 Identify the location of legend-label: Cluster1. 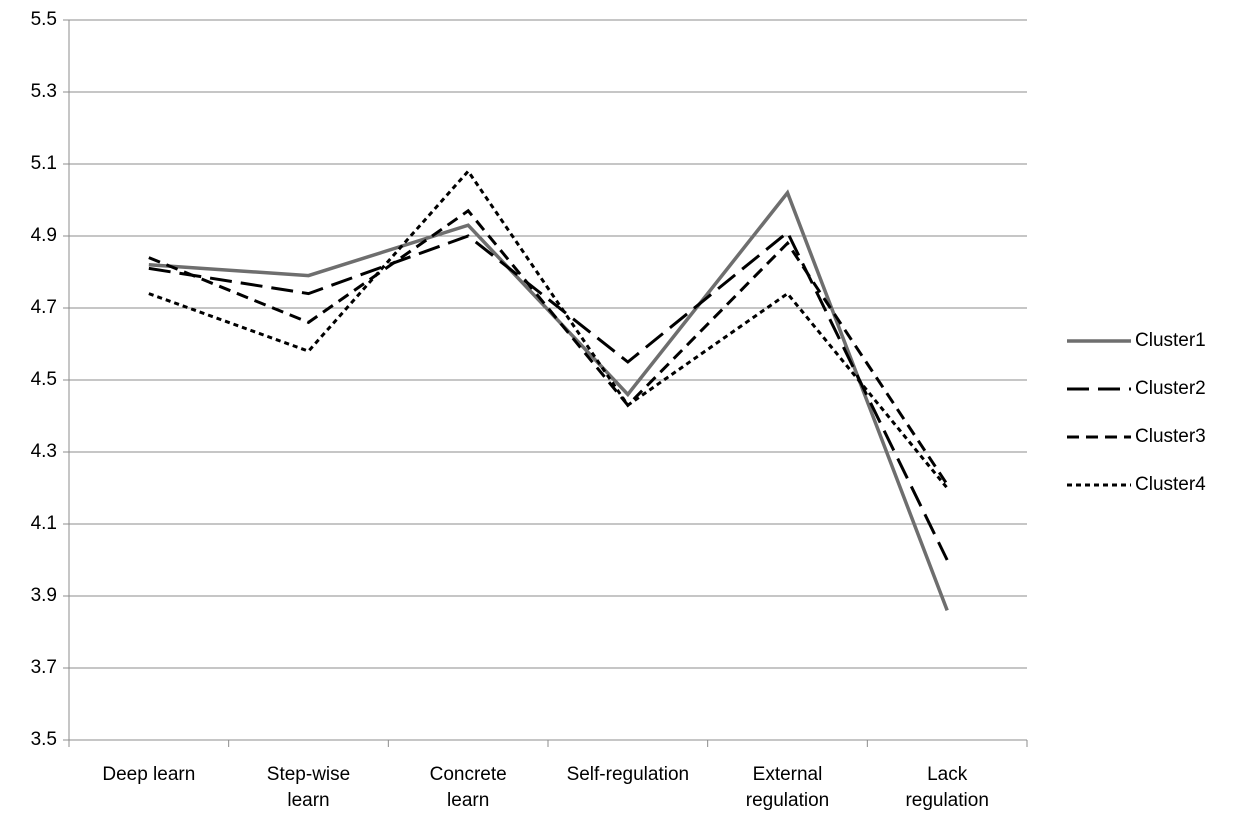
(1170, 340).